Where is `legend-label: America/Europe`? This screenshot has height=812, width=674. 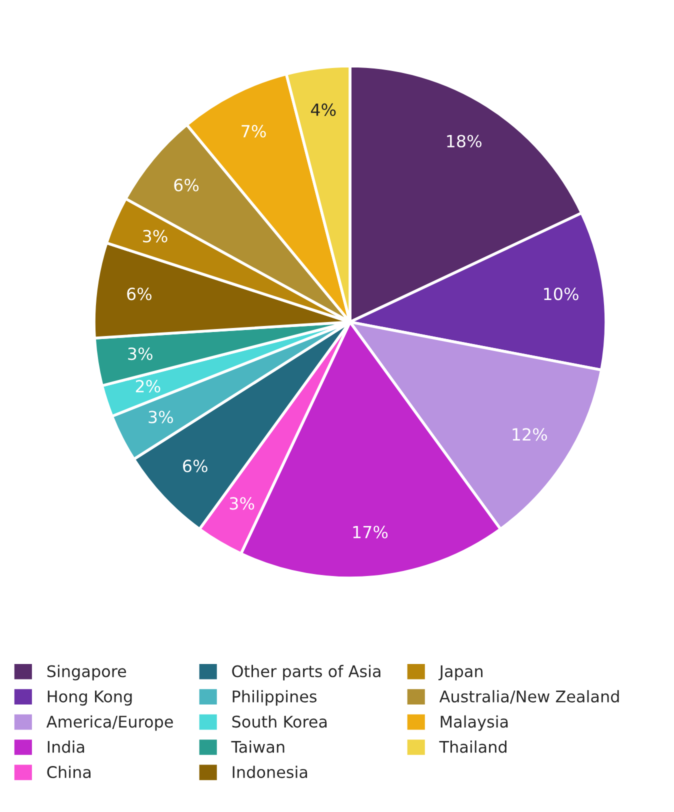 legend-label: America/Europe is located at coordinates (109, 723).